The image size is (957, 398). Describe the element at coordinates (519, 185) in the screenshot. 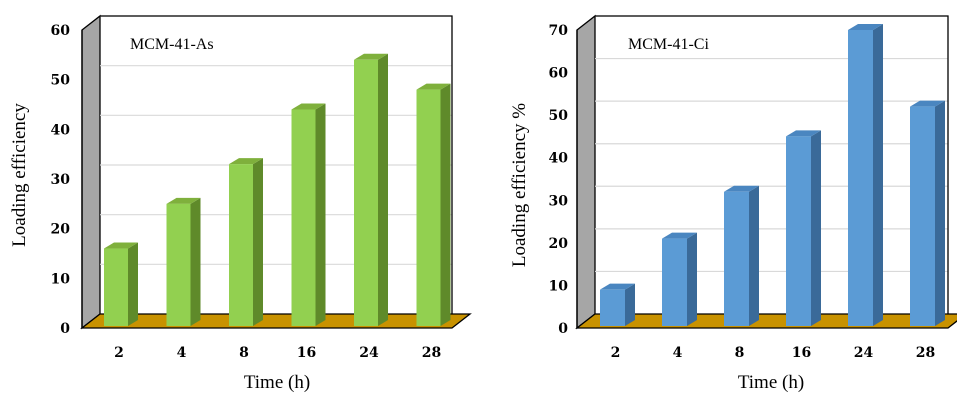

I see `y-axis-label: Loading efficiency %` at that location.